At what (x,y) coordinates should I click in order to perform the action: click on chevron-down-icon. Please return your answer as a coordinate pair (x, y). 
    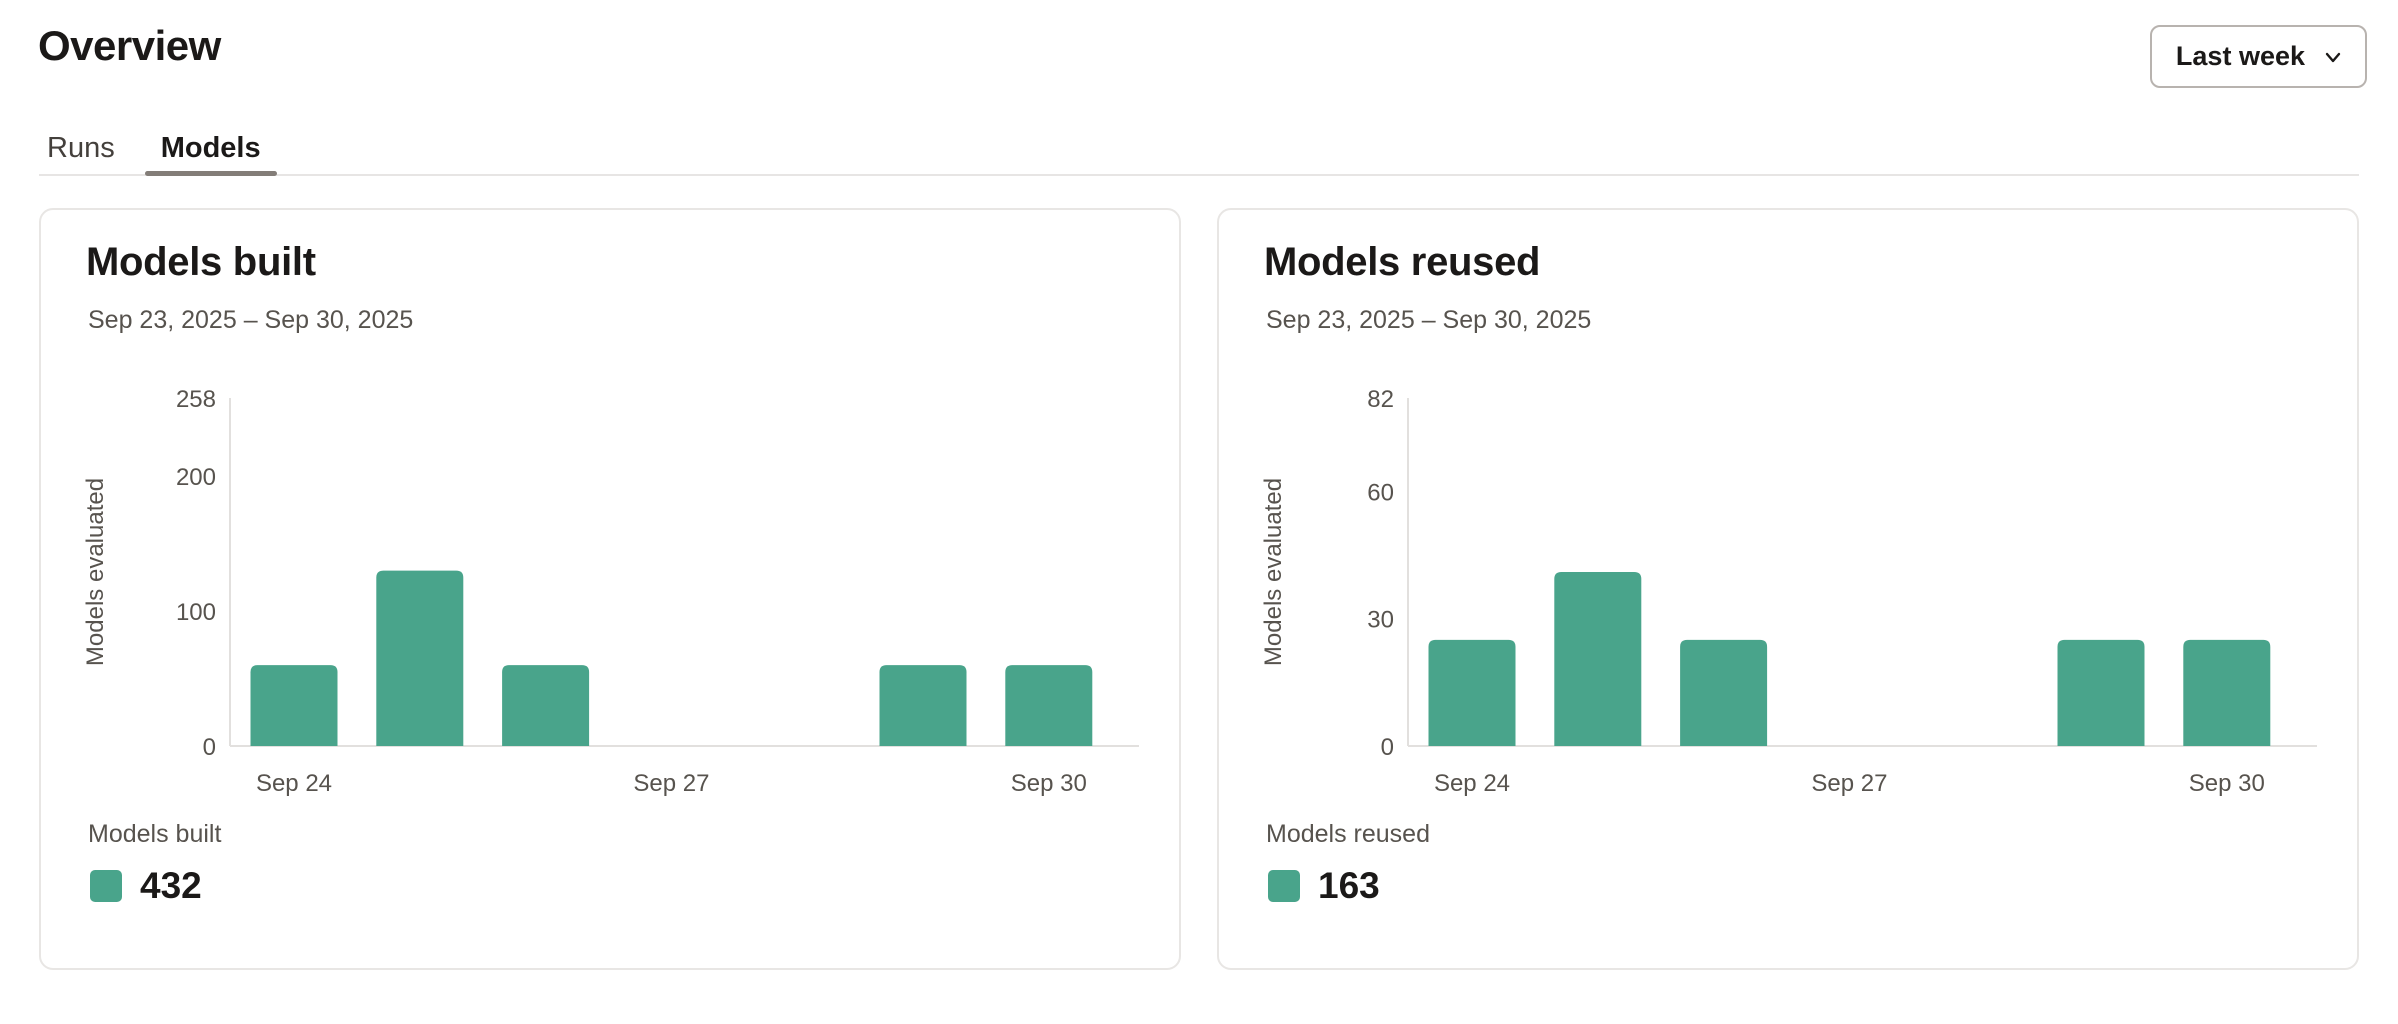
    Looking at the image, I should click on (2333, 57).